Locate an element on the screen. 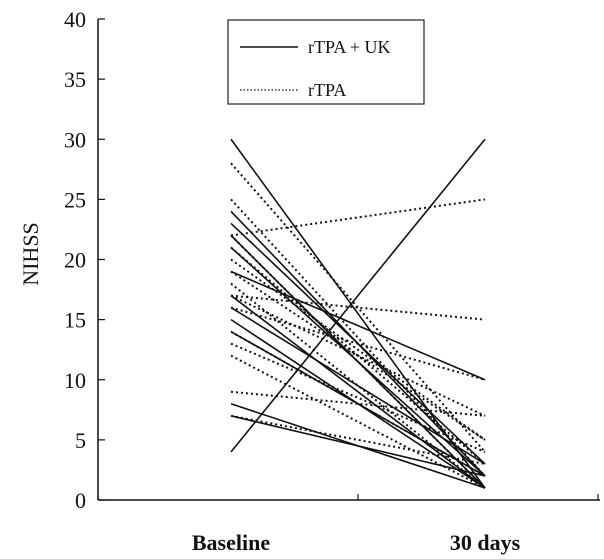 The width and height of the screenshot is (604, 559). legend: rTPA + UK rTPA is located at coordinates (326, 62).